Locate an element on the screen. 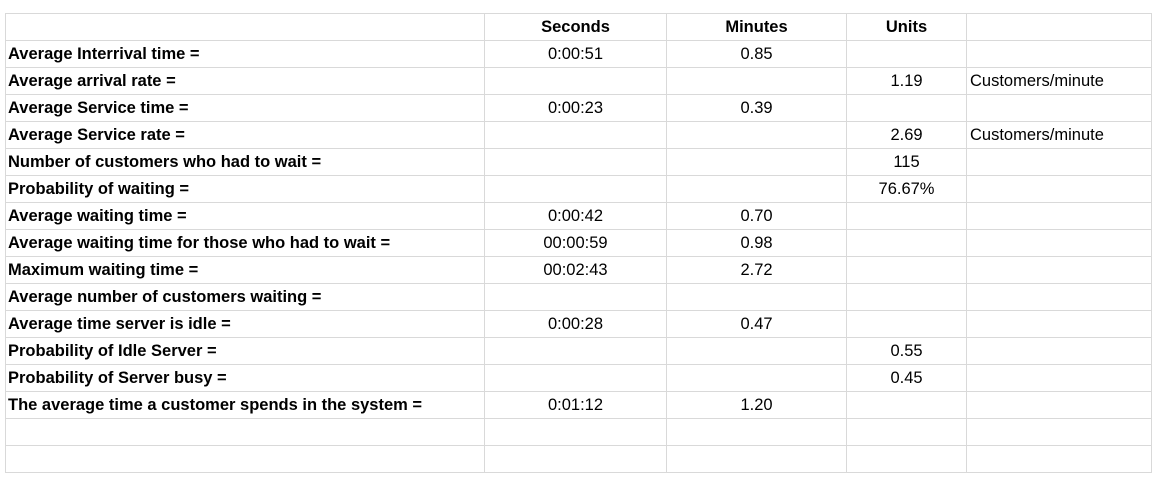 This screenshot has height=489, width=1154. metric-label-cell: Average Service time = is located at coordinates (245, 108).